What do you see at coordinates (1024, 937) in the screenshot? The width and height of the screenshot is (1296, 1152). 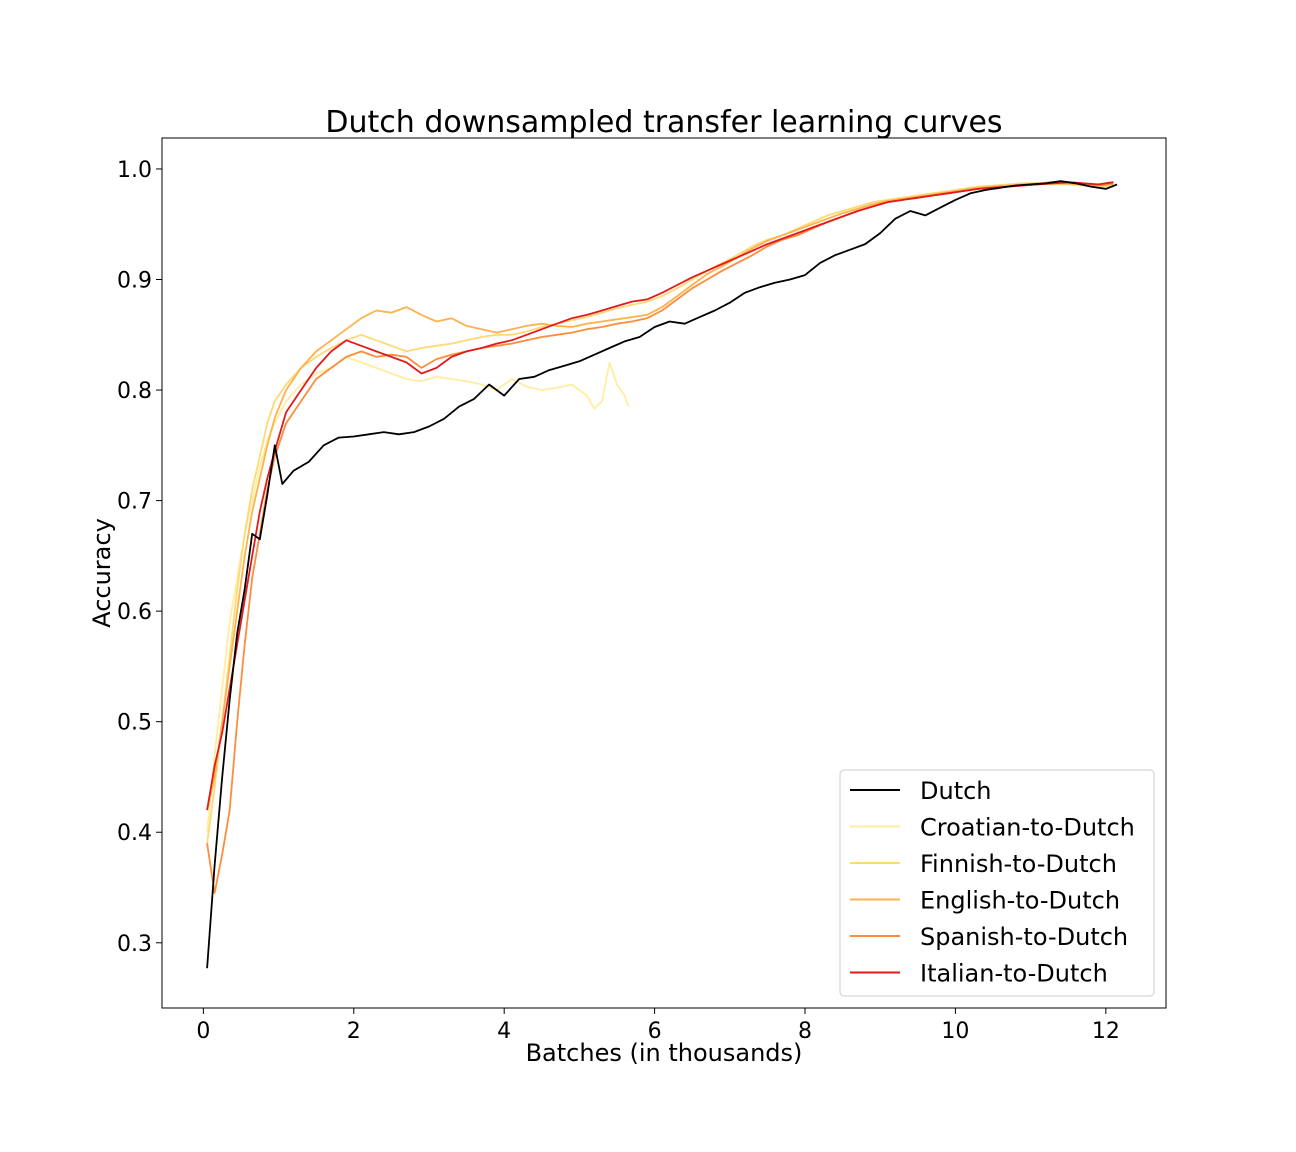 I see `legend-label: Spanish-to-Dutch` at bounding box center [1024, 937].